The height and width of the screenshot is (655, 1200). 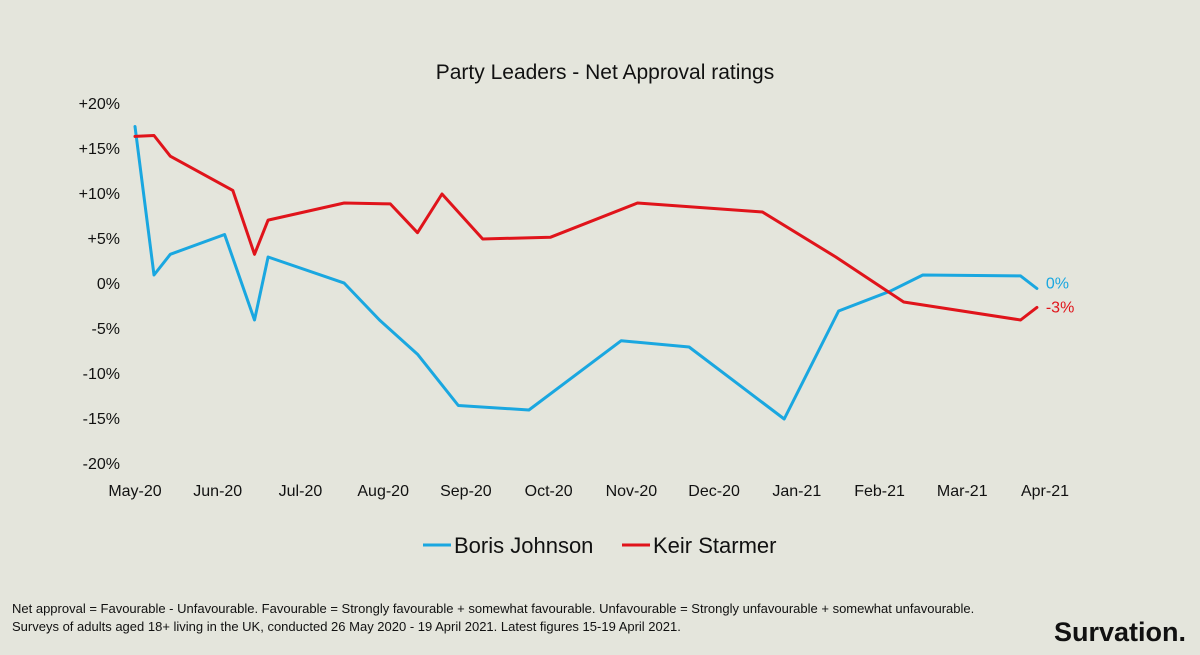 What do you see at coordinates (101, 374) in the screenshot?
I see `y-tick-label: -10%` at bounding box center [101, 374].